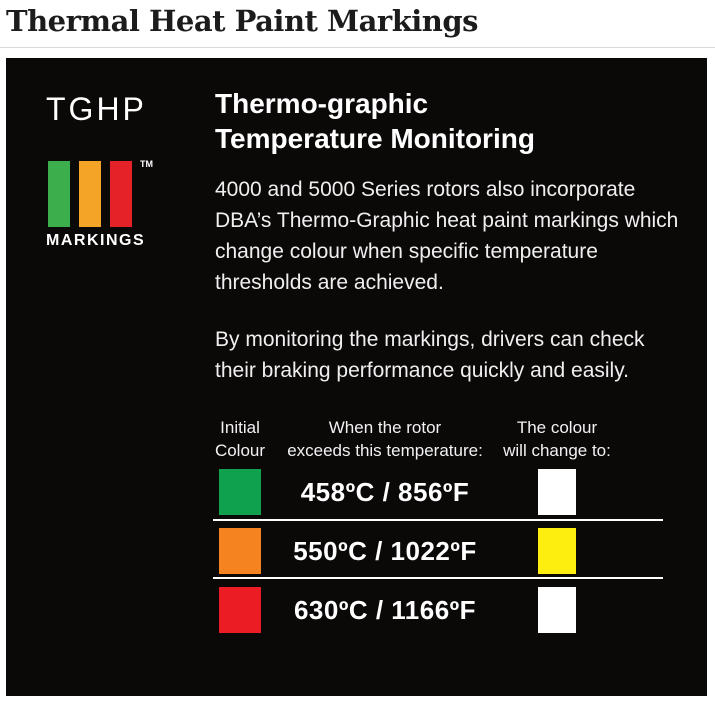 This screenshot has height=706, width=715. I want to click on header-initial-colour: Initial Colour, so click(240, 439).